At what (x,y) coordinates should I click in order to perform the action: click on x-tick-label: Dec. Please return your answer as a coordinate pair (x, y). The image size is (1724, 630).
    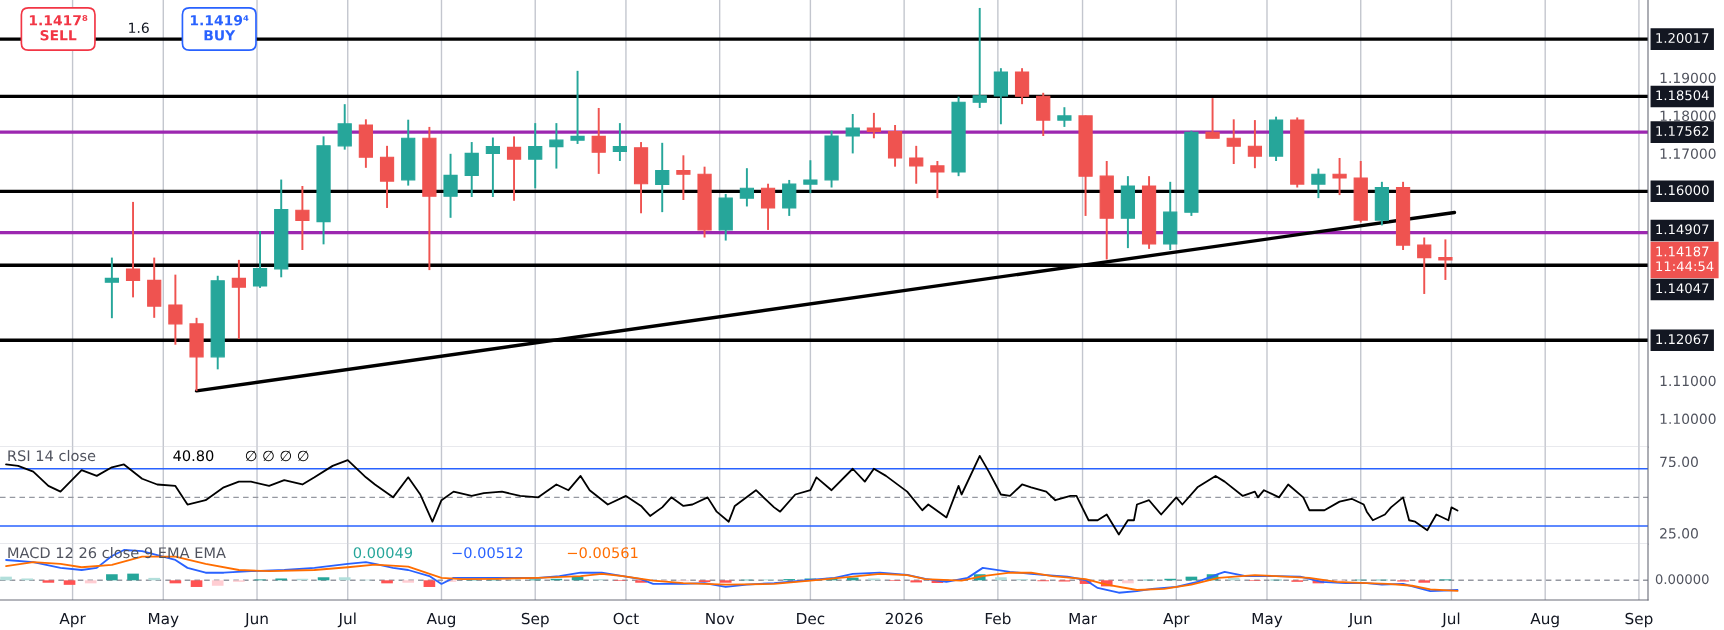
    Looking at the image, I should click on (811, 618).